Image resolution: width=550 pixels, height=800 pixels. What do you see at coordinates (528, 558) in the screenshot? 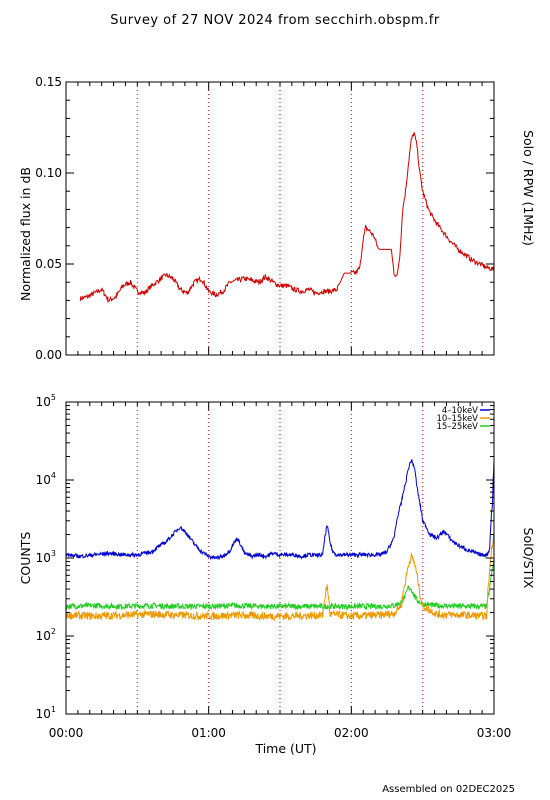
I see `stix-right-label: SolO/STIX` at bounding box center [528, 558].